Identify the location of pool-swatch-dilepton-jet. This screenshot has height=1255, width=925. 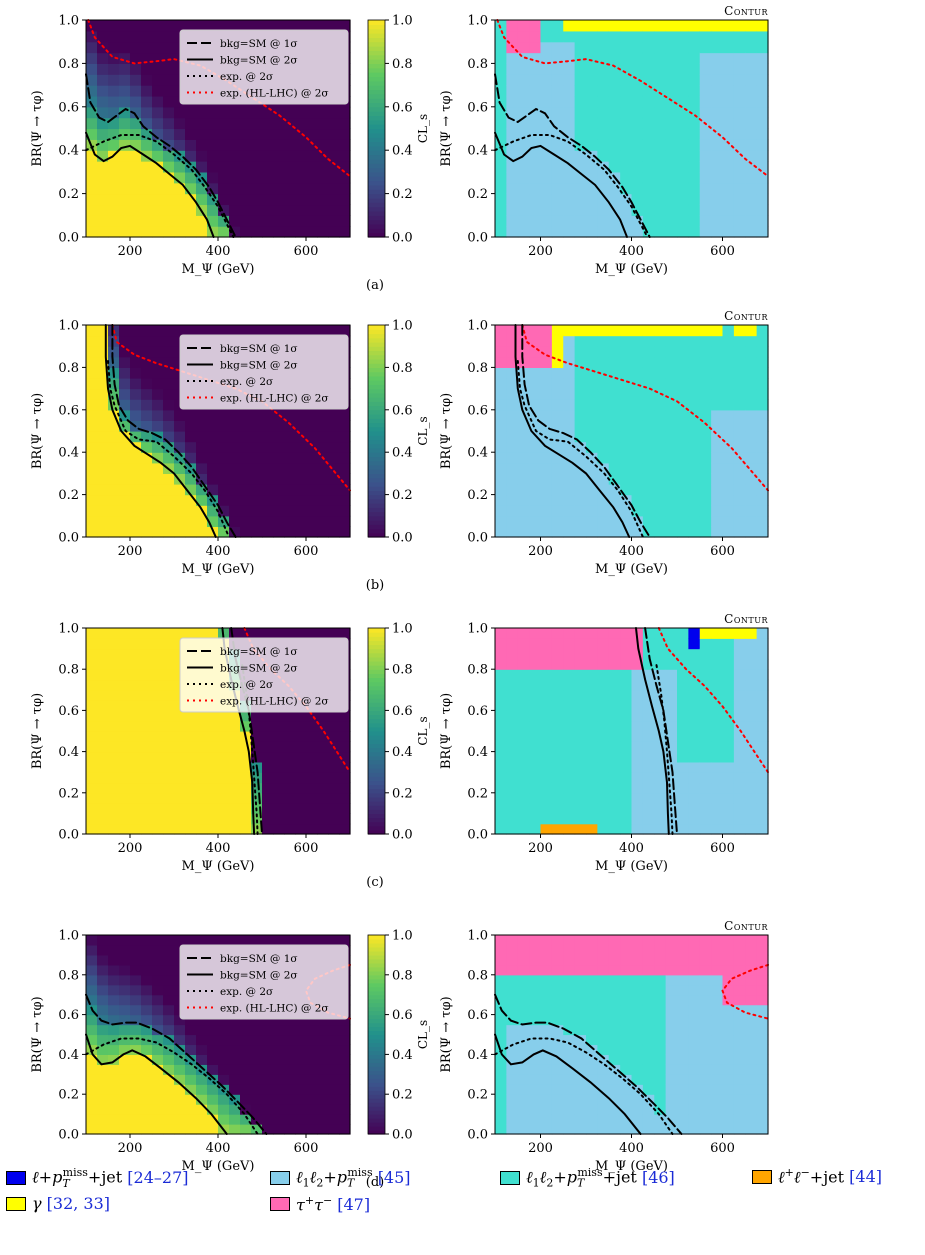
(762, 1176).